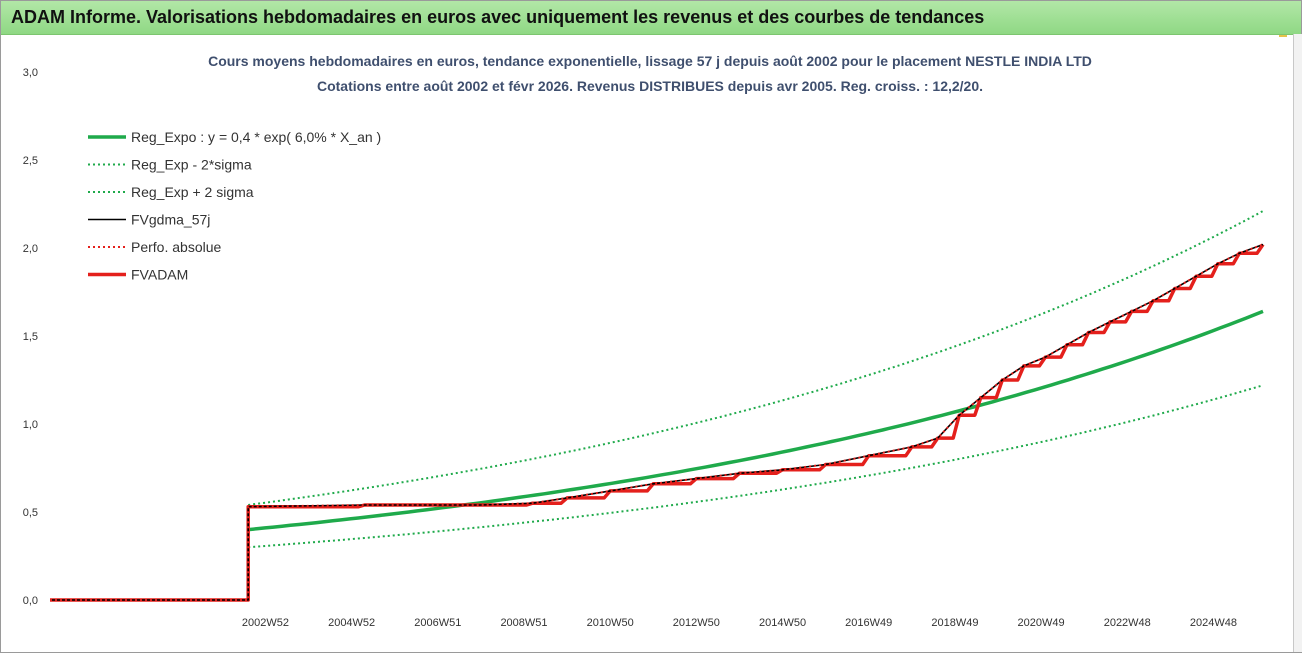 The image size is (1302, 653). Describe the element at coordinates (610, 623) in the screenshot. I see `x-tick-label: 2010W50` at that location.